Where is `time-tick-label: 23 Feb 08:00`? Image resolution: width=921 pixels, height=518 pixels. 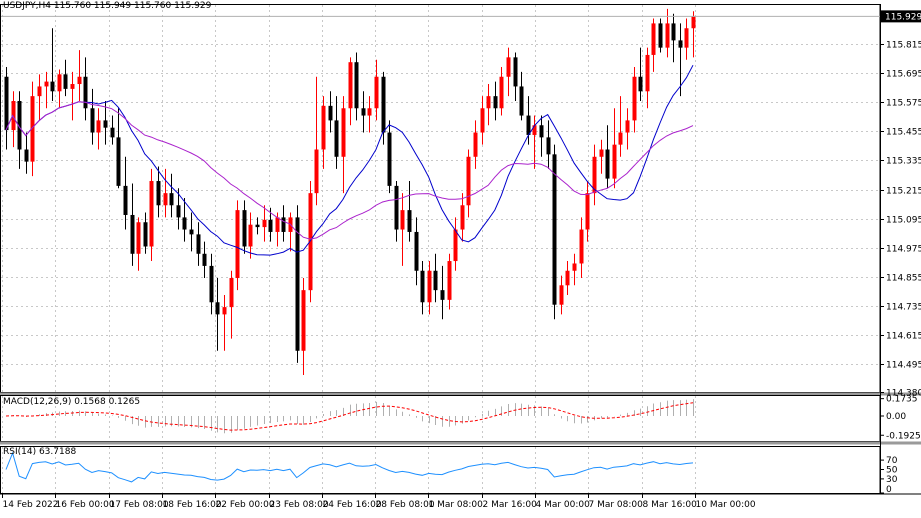 time-tick-label: 23 Feb 08:00 is located at coordinates (299, 505).